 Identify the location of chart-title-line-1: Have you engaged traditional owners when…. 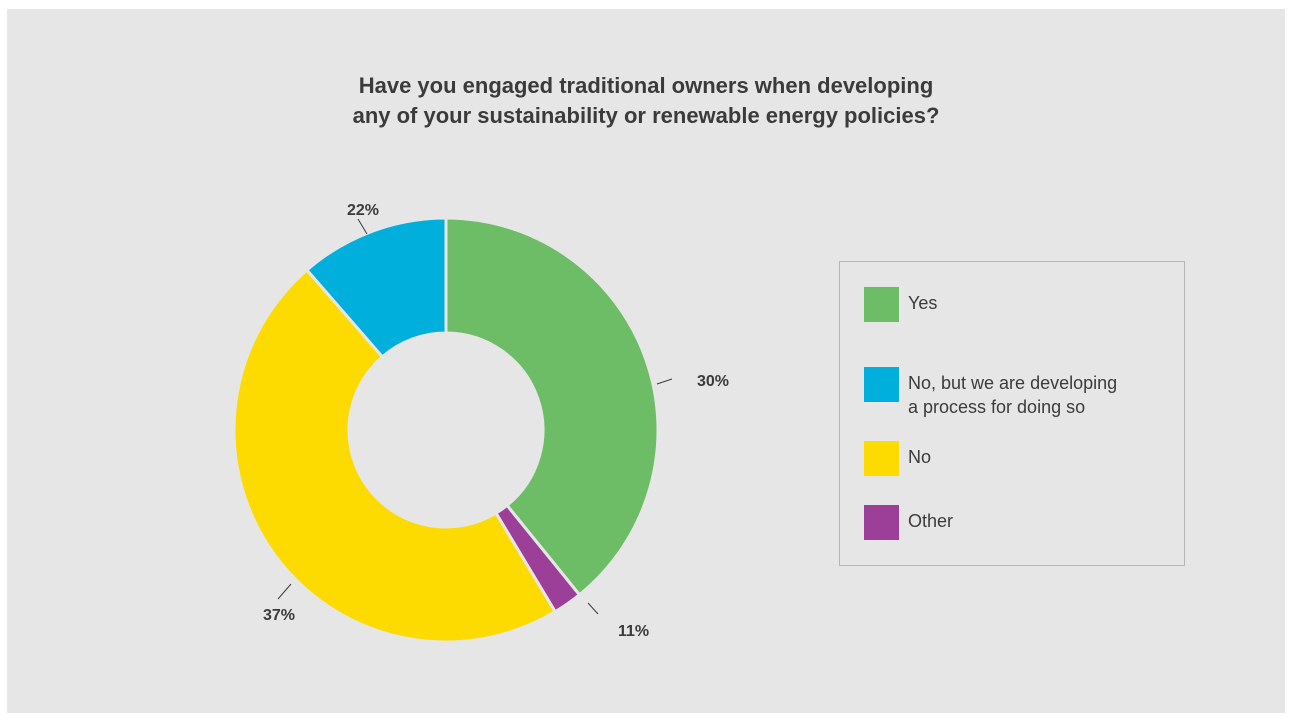
(646, 85).